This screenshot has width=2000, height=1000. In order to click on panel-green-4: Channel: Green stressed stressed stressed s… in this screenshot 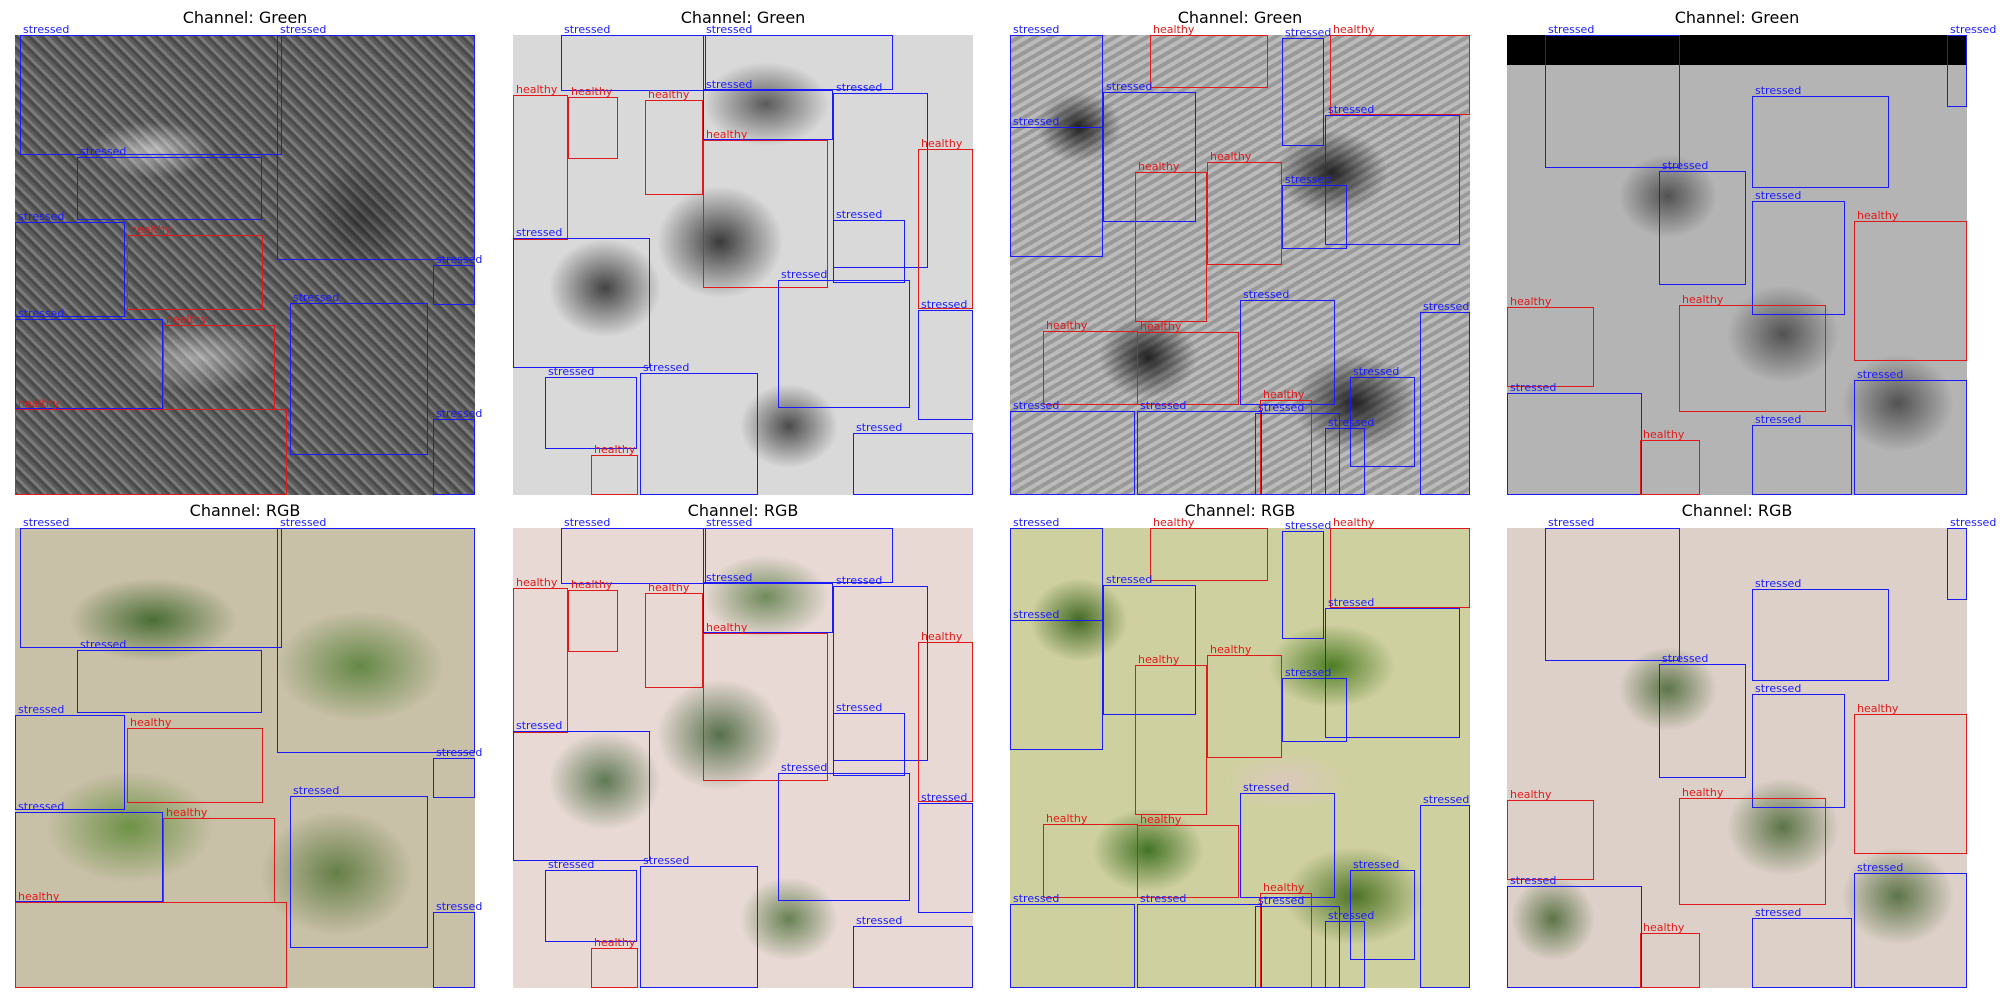, I will do `click(1751, 251)`.